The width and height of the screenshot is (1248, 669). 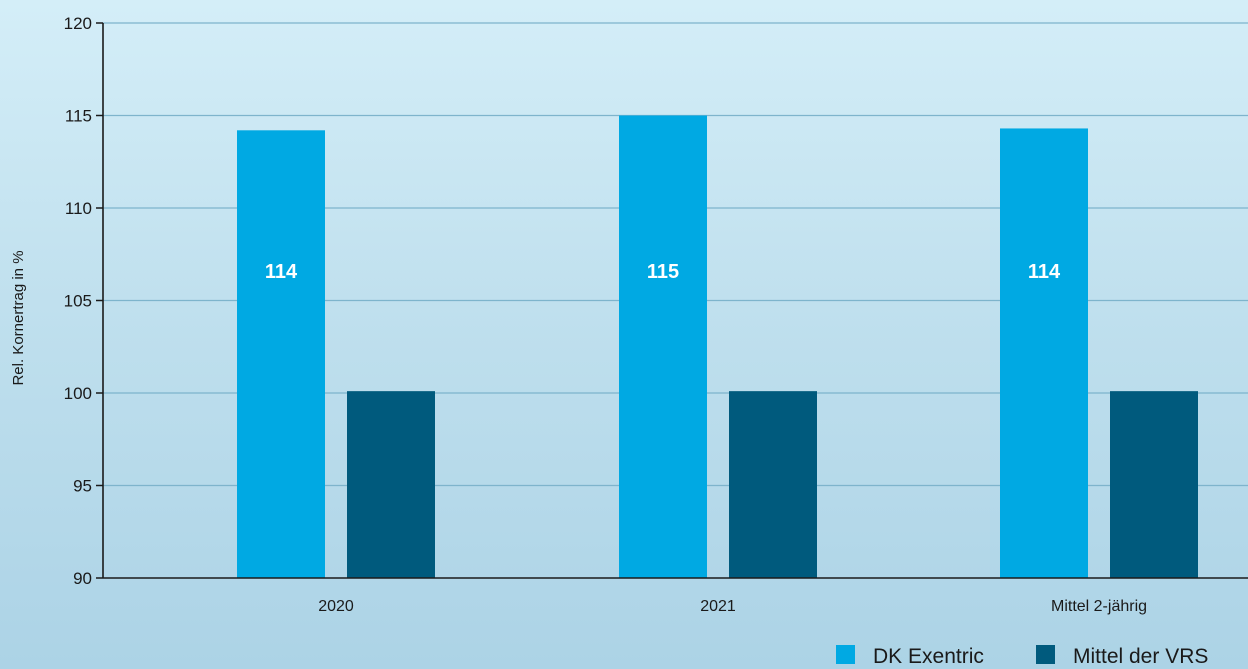 I want to click on x-category-label: 2021, so click(x=718, y=606).